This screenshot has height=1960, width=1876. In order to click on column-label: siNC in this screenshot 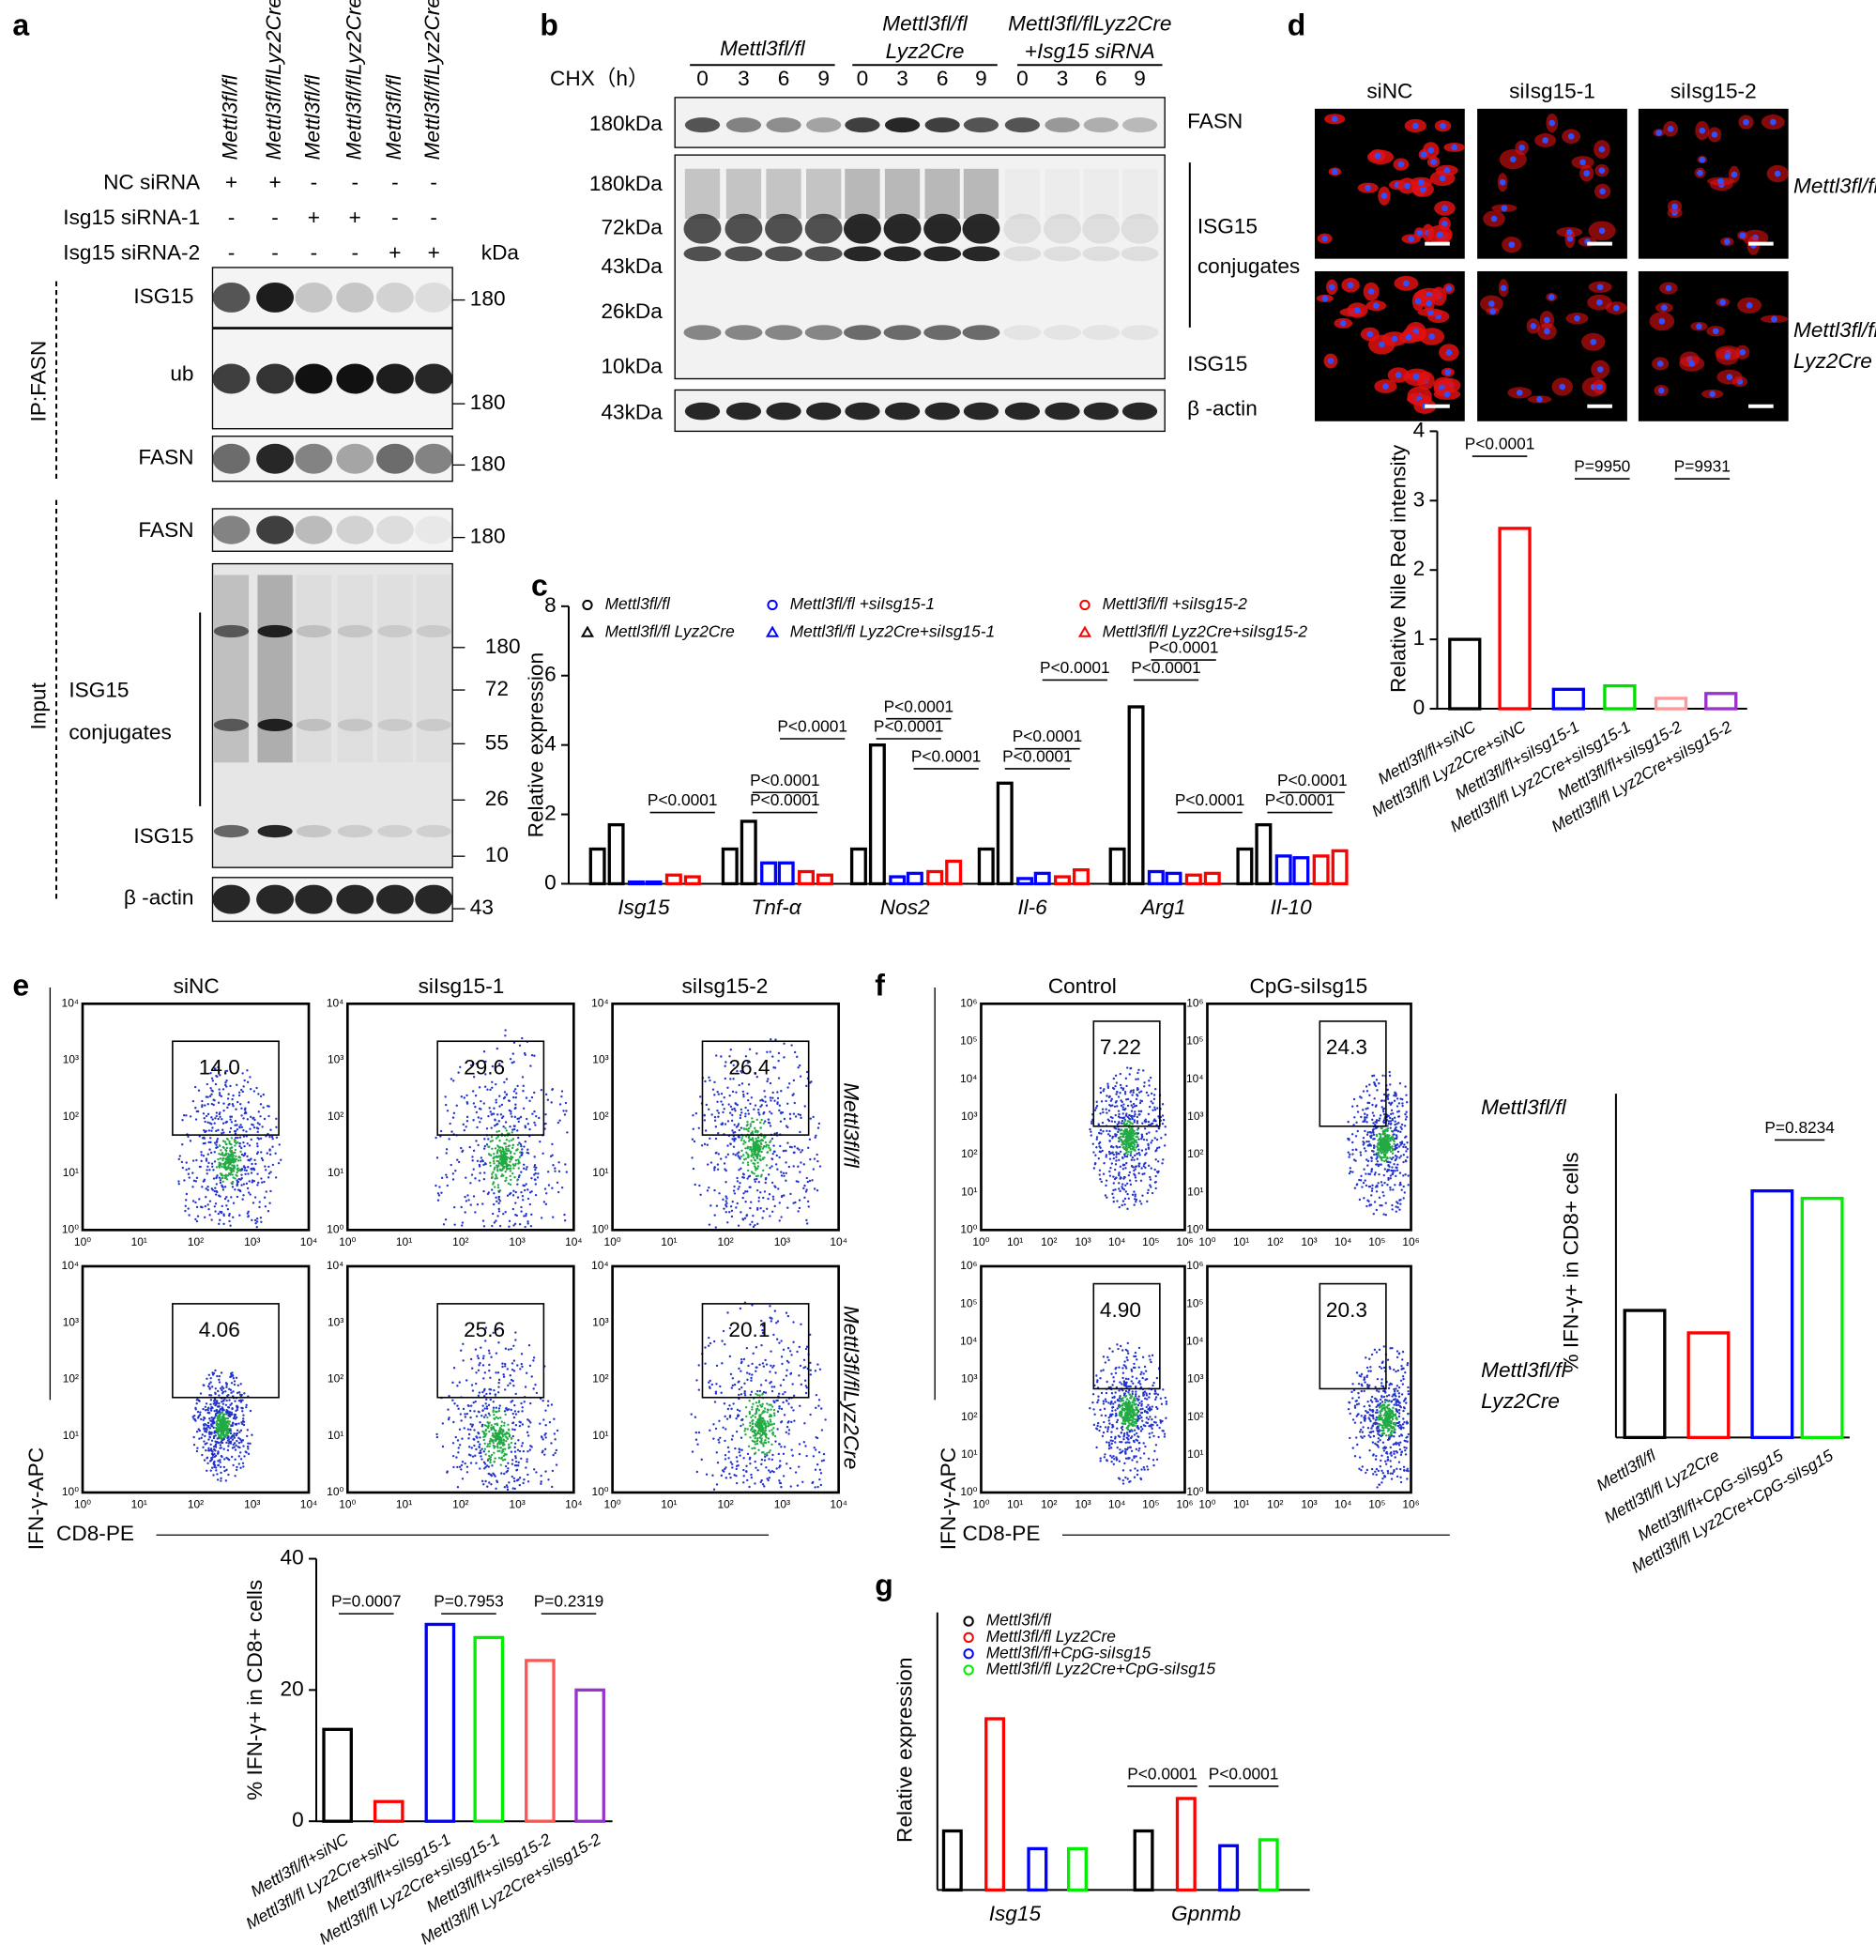, I will do `click(1389, 91)`.